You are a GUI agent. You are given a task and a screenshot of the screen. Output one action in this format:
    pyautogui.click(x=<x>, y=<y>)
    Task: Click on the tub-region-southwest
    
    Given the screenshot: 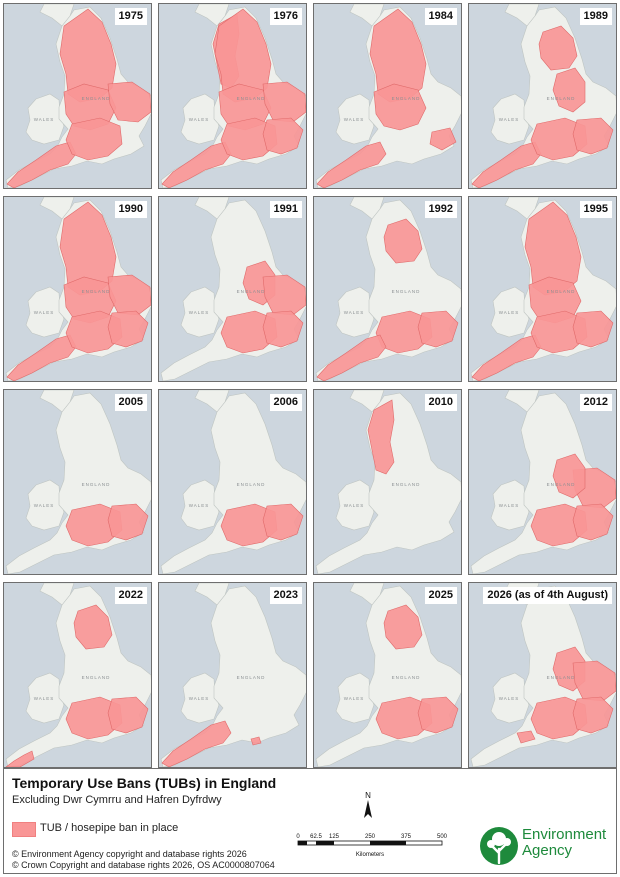 What is the action you would take?
    pyautogui.click(x=196, y=743)
    